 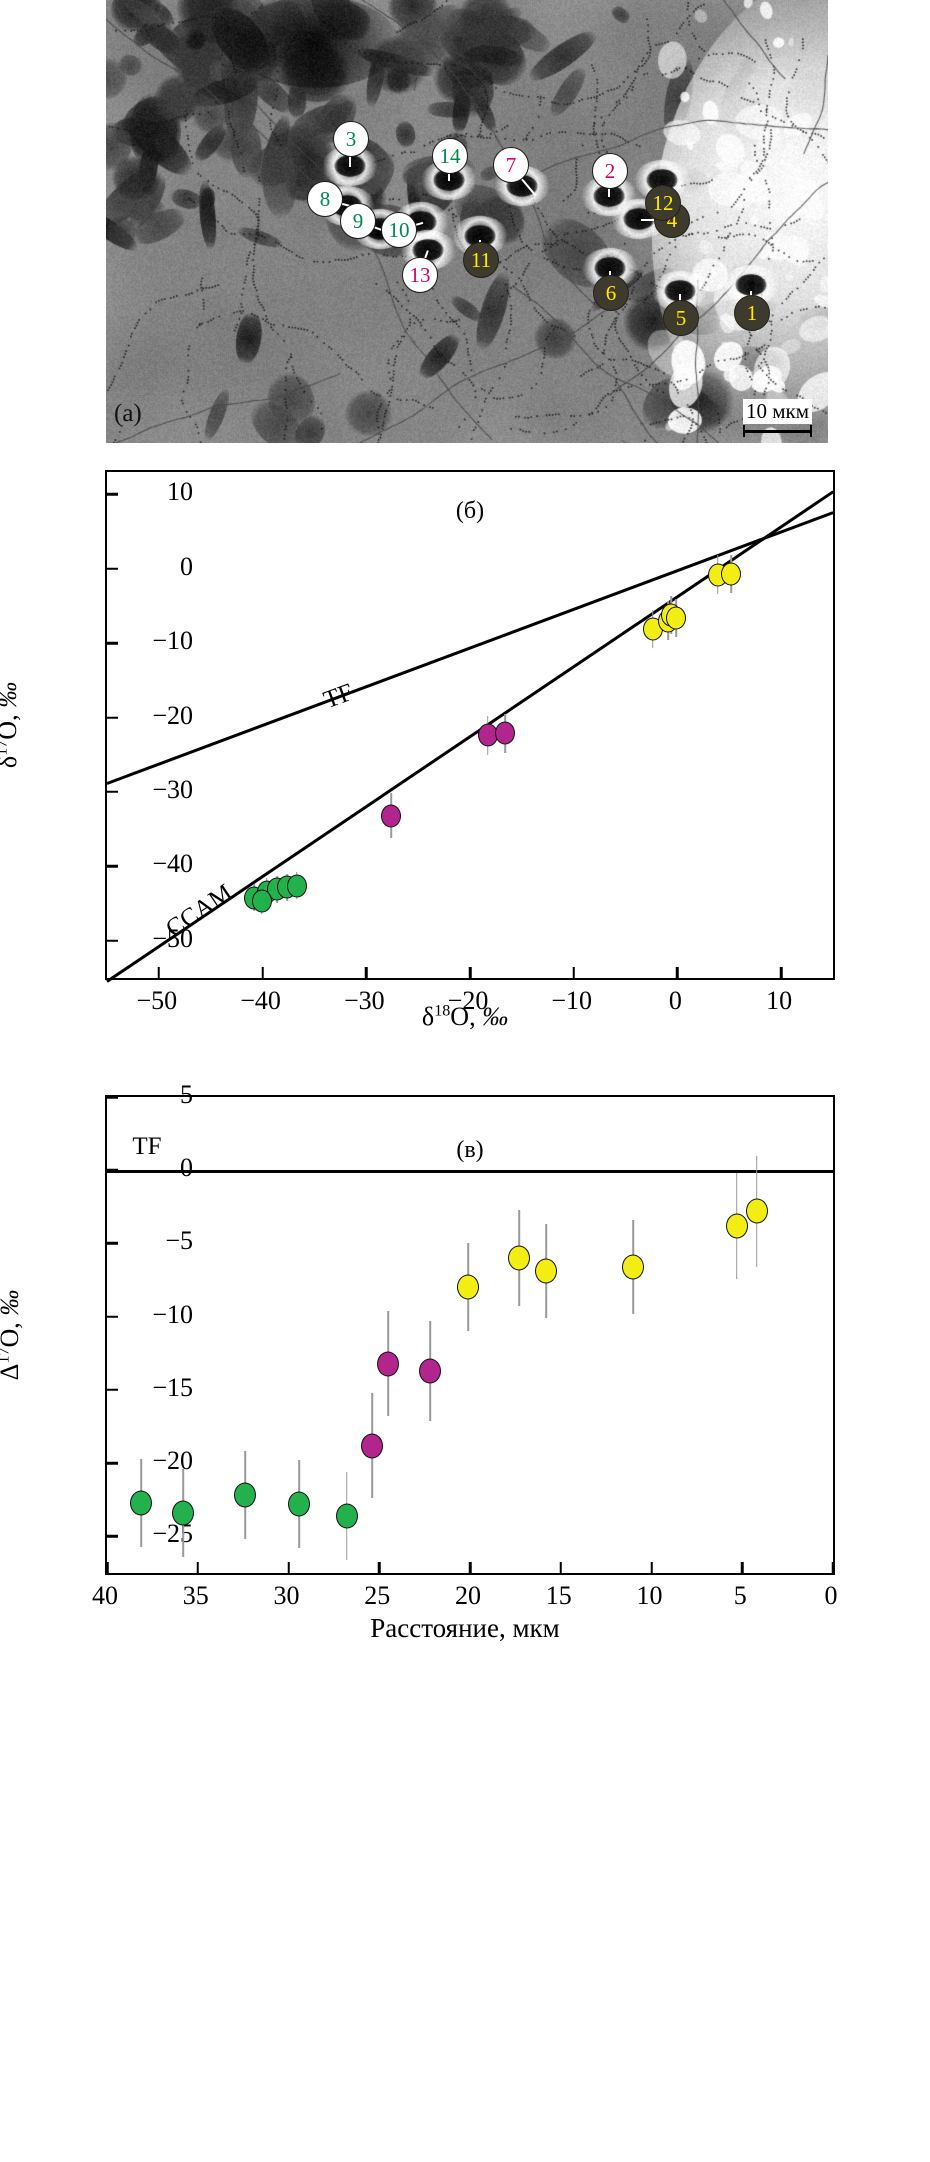 I want to click on analysis-spot-10: 10, so click(x=399, y=230).